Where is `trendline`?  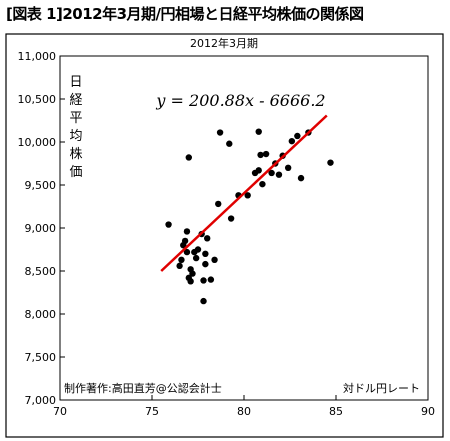
trendline is located at coordinates (244, 193).